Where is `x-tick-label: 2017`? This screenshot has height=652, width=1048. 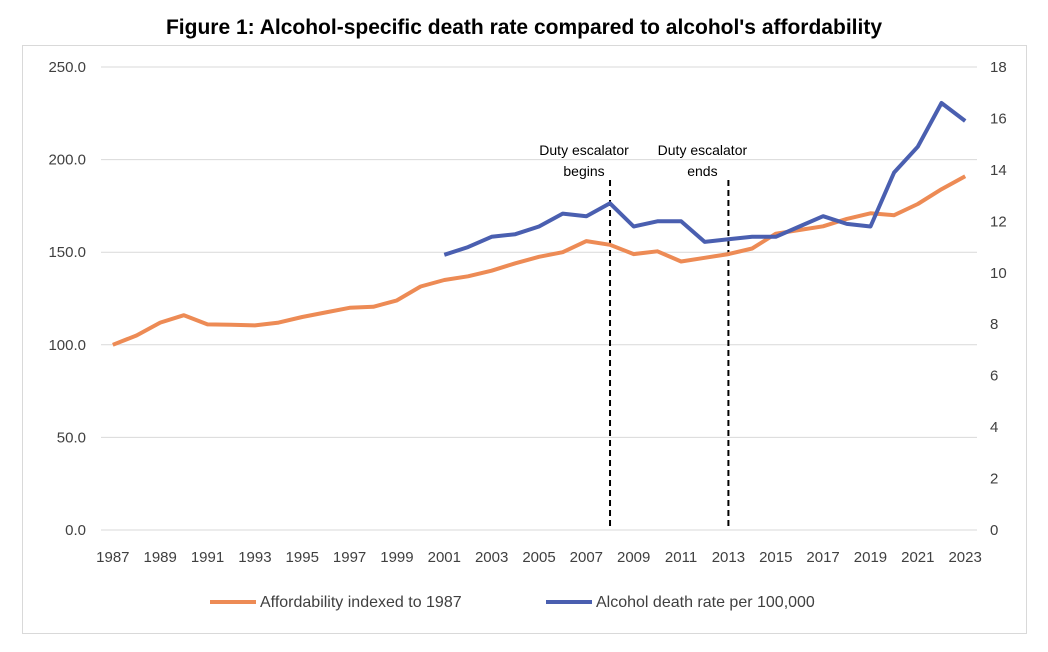 x-tick-label: 2017 is located at coordinates (822, 557).